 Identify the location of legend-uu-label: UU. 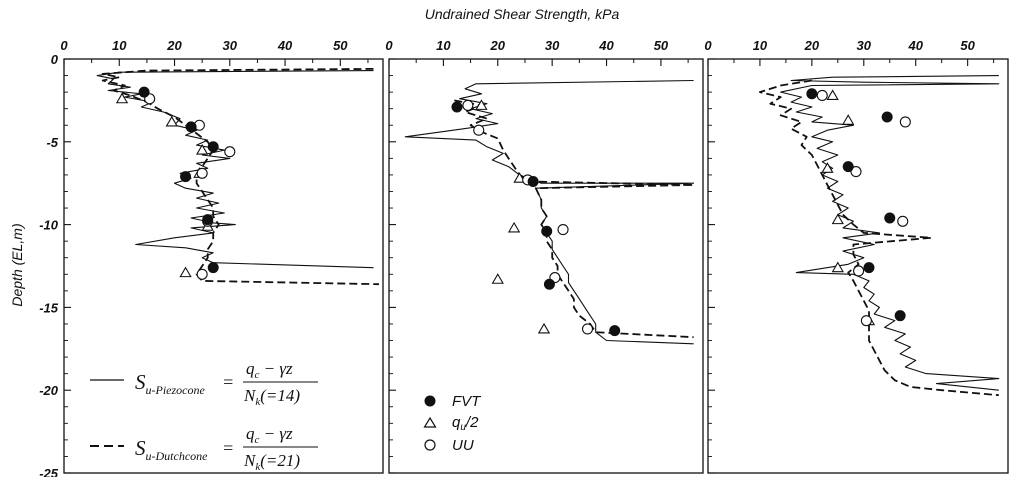
(463, 445).